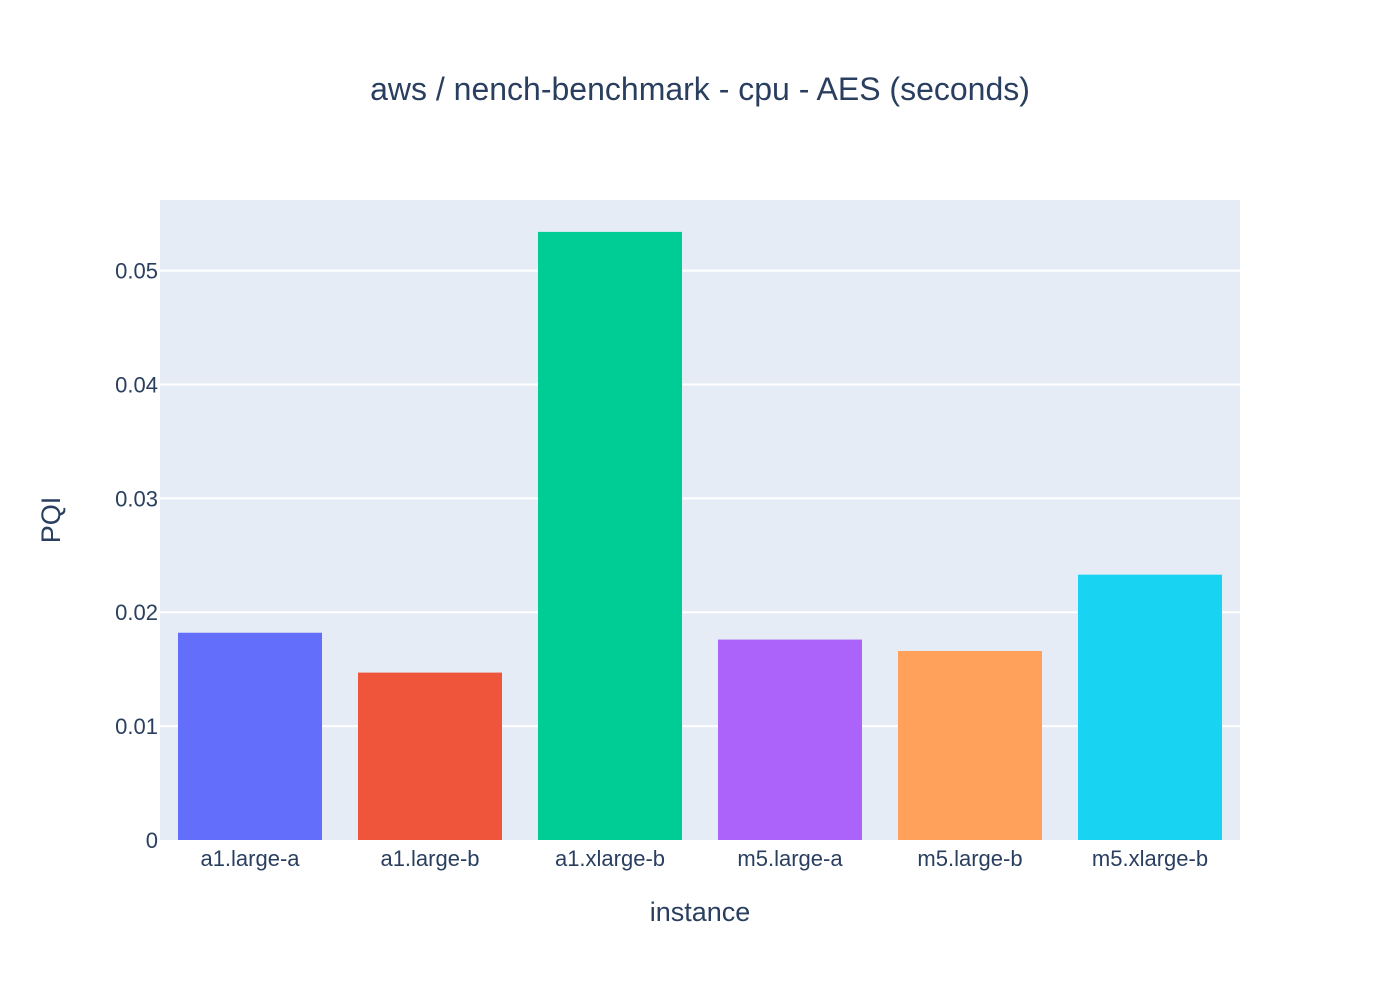 This screenshot has width=1400, height=1000. Describe the element at coordinates (790, 740) in the screenshot. I see `bar-m5.large-a` at that location.